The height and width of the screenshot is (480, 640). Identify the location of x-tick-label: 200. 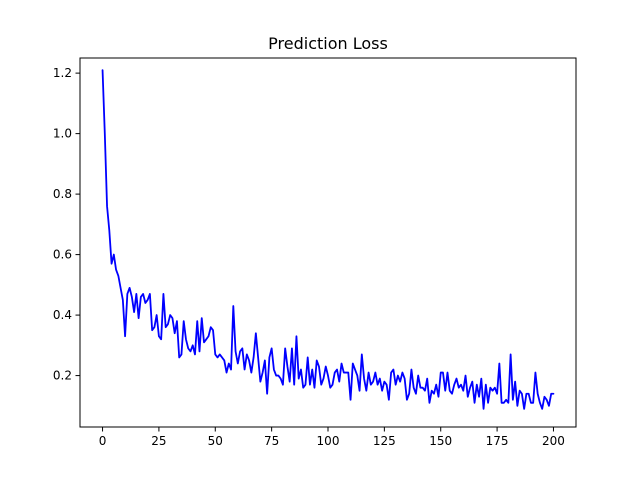
(553, 441).